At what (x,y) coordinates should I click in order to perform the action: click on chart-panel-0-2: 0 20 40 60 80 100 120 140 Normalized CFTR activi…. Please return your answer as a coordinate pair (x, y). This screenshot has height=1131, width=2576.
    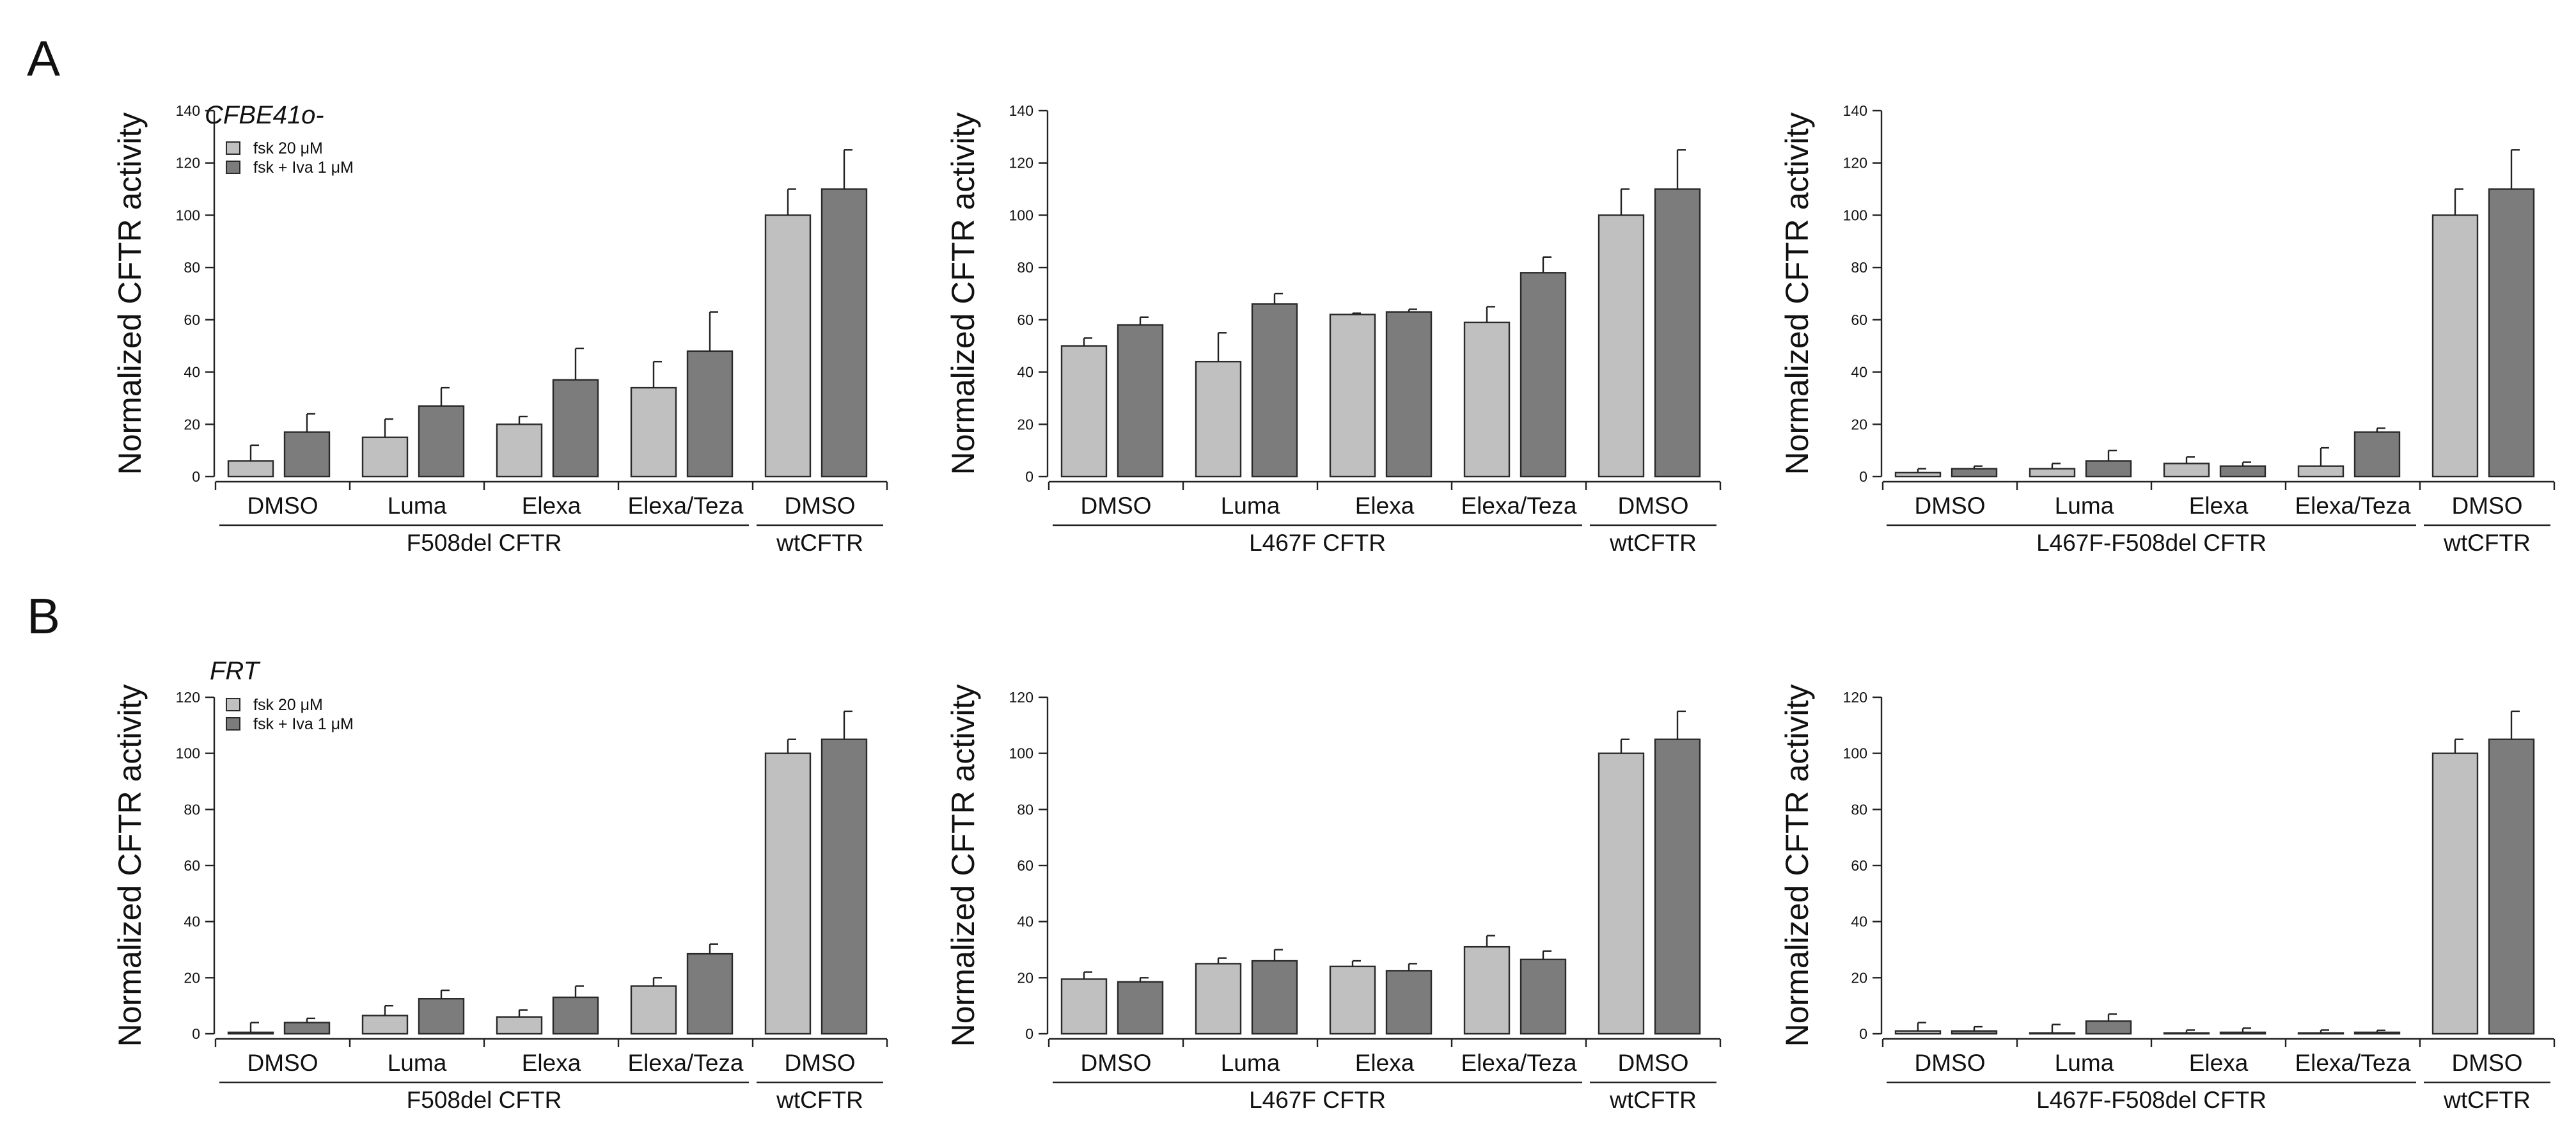
    Looking at the image, I should click on (2167, 329).